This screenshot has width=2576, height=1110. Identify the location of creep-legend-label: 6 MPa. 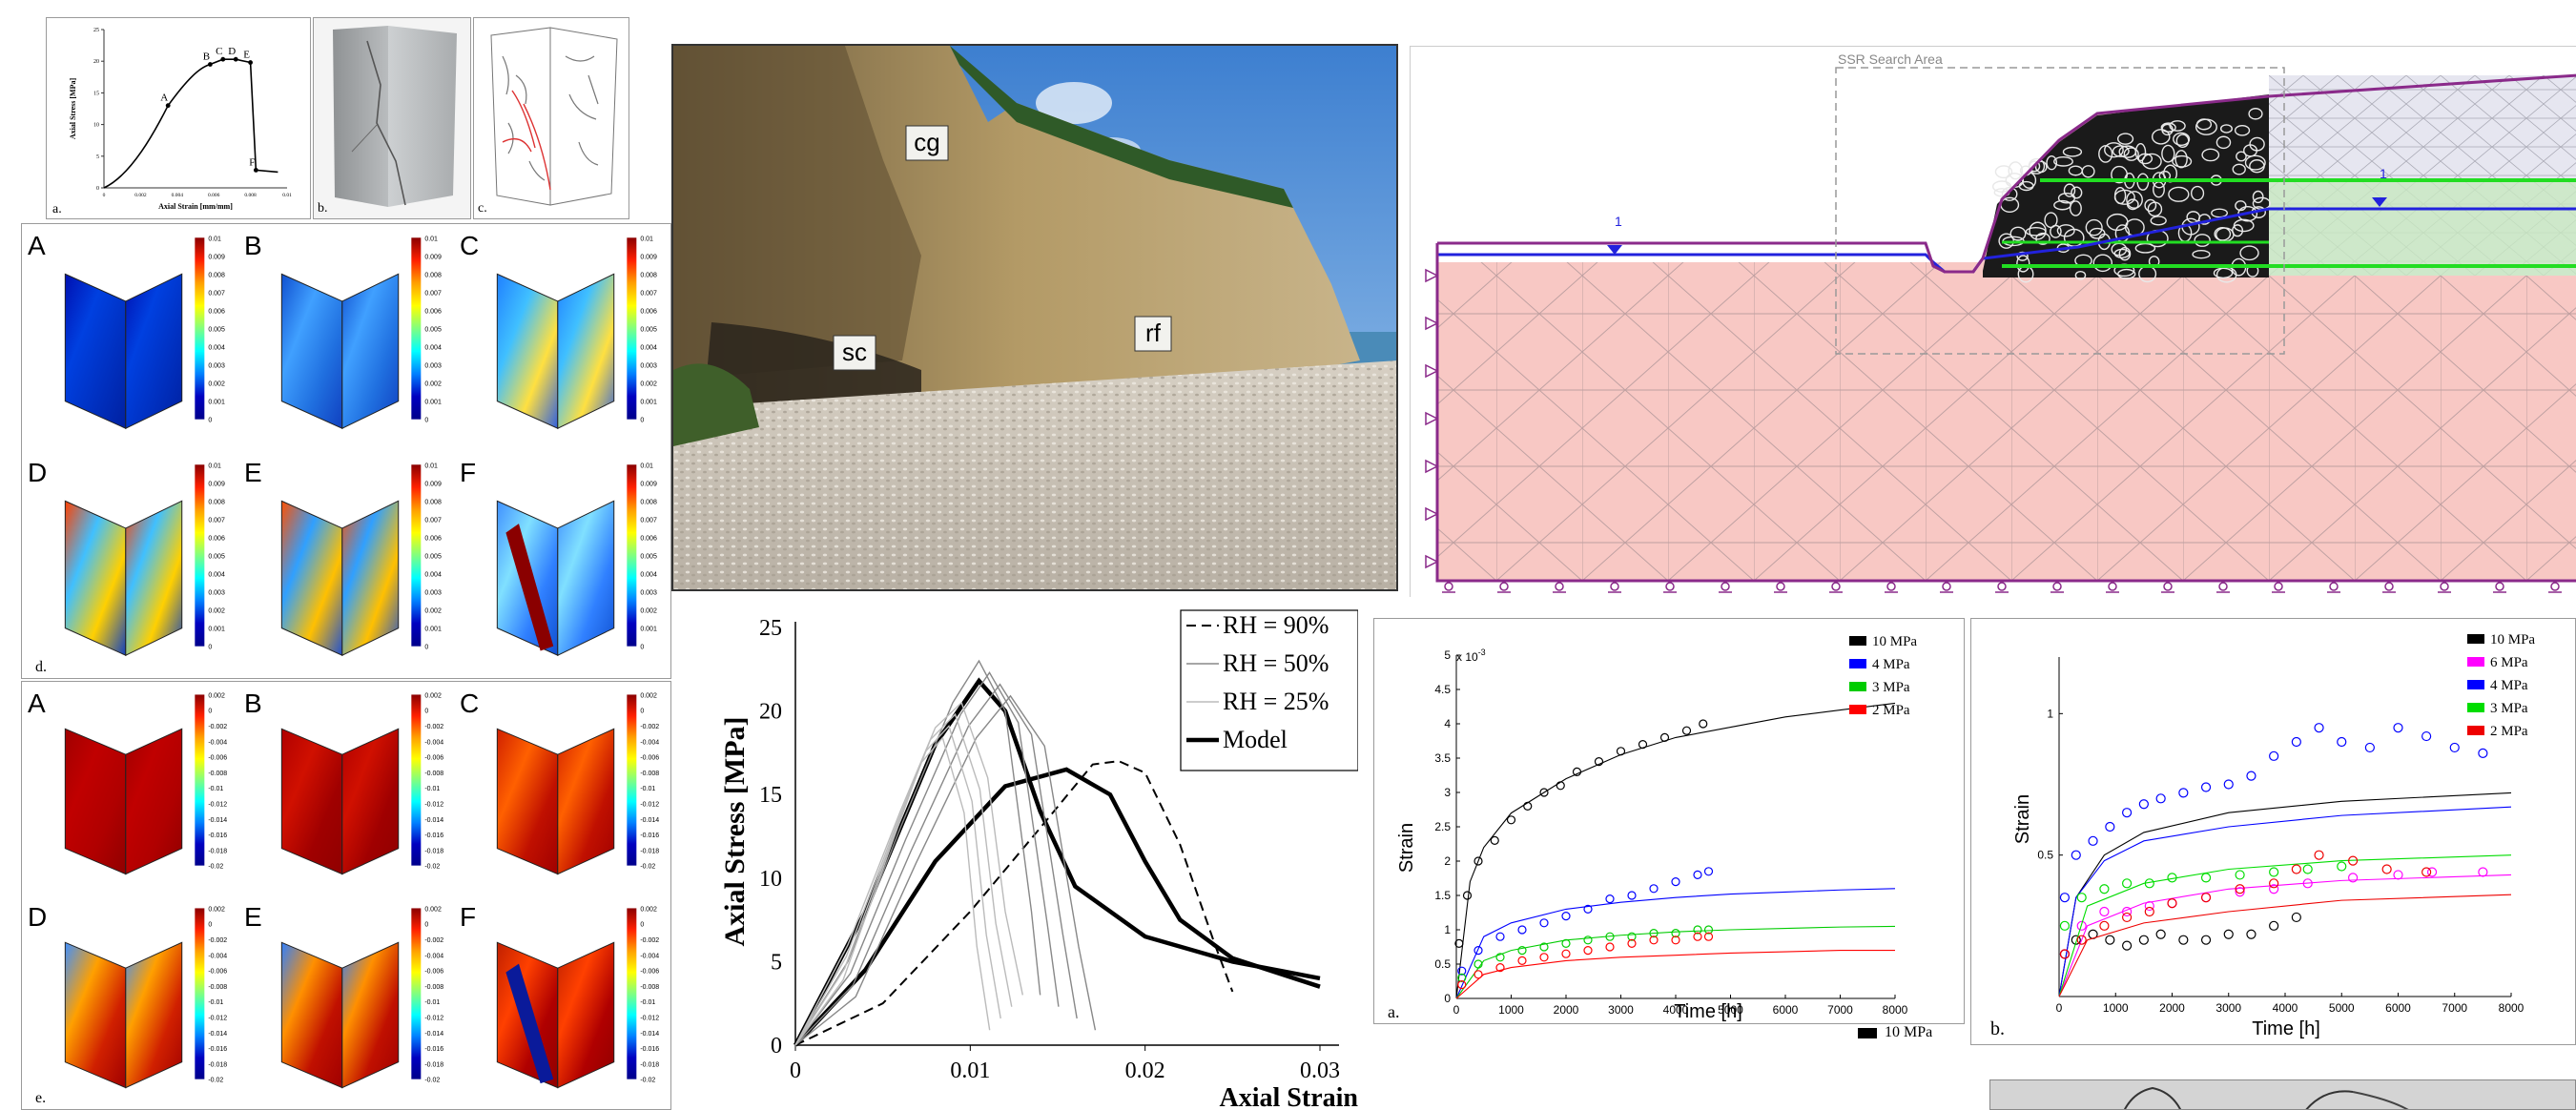
(2509, 662).